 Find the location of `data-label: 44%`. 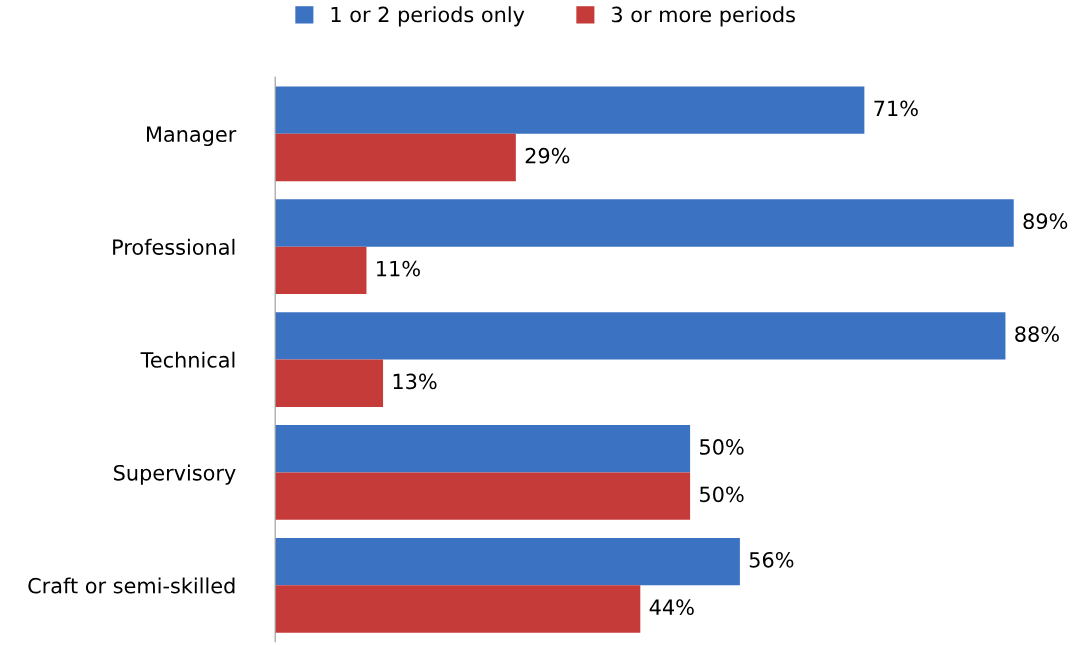

data-label: 44% is located at coordinates (671, 607).